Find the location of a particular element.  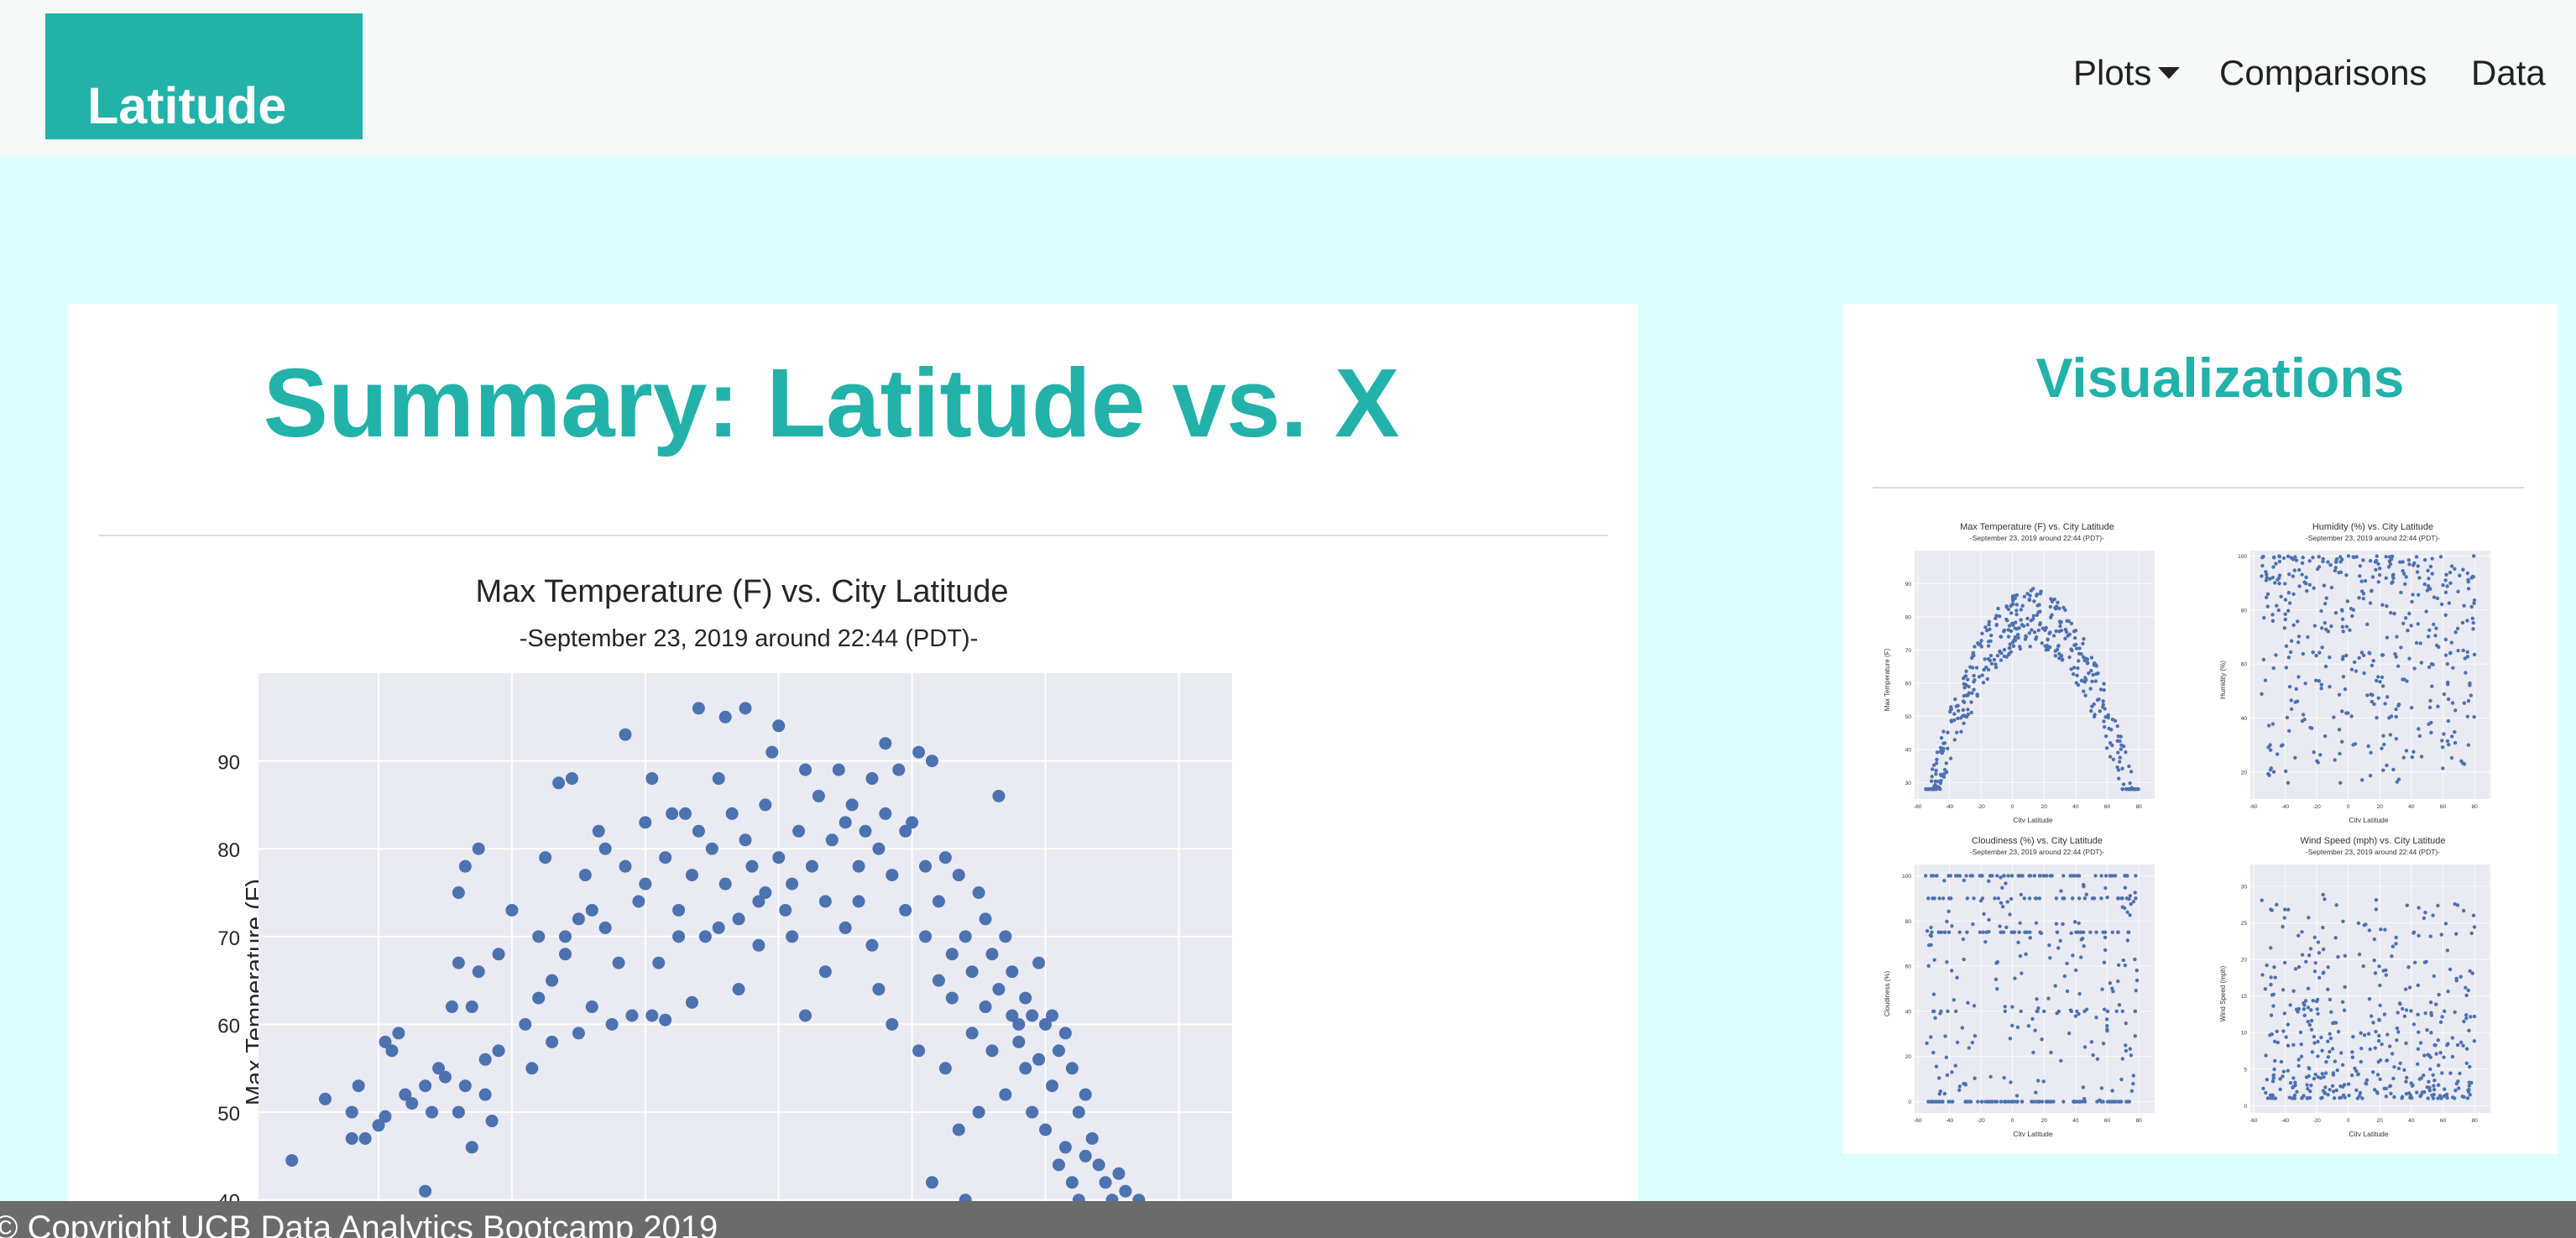

x-tick-label: 40 is located at coordinates (2075, 807).